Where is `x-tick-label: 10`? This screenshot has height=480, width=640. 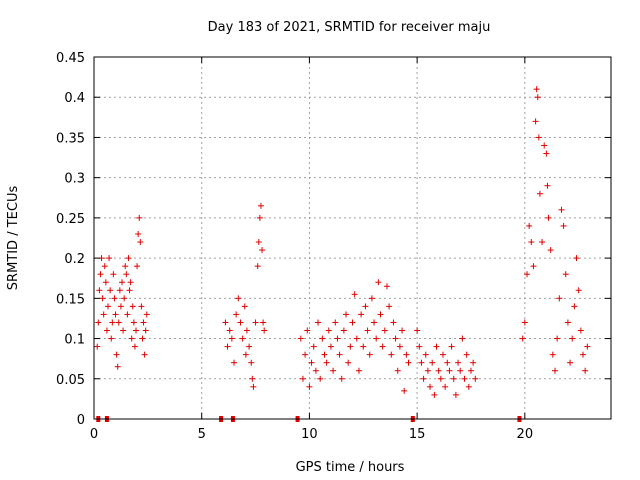
x-tick-label: 10 is located at coordinates (309, 434).